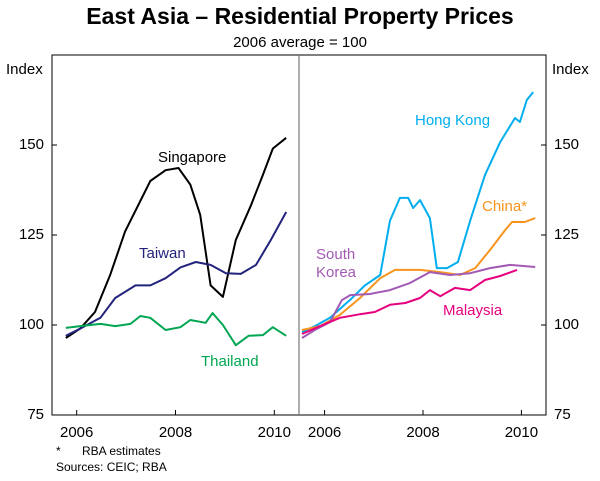 This screenshot has height=481, width=600. Describe the element at coordinates (58, 451) in the screenshot. I see `note-marker: *` at that location.